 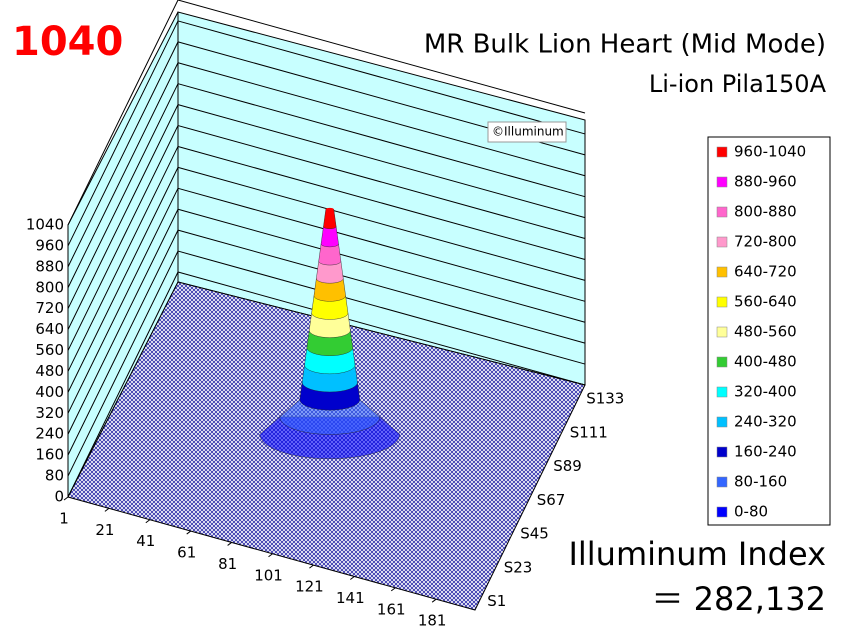 I want to click on z-tick-label: 400, so click(x=49, y=392).